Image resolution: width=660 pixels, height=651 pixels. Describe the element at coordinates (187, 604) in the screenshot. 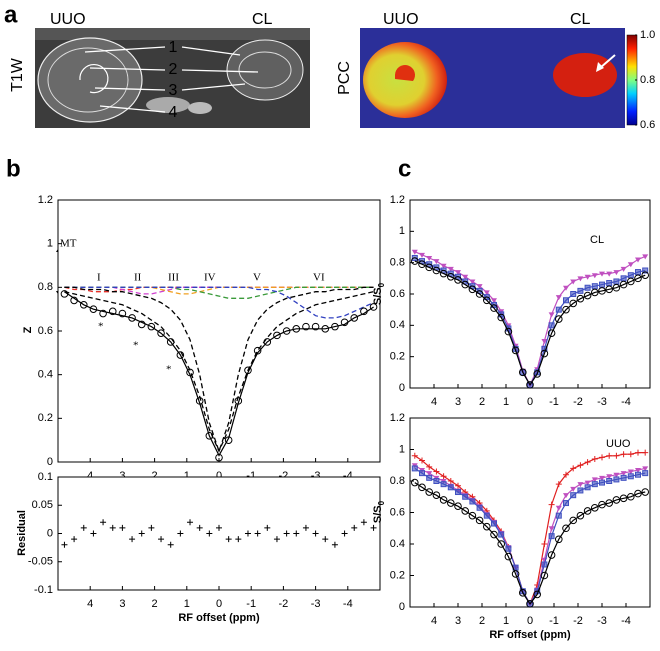

I see `x-tick-label: 1` at that location.